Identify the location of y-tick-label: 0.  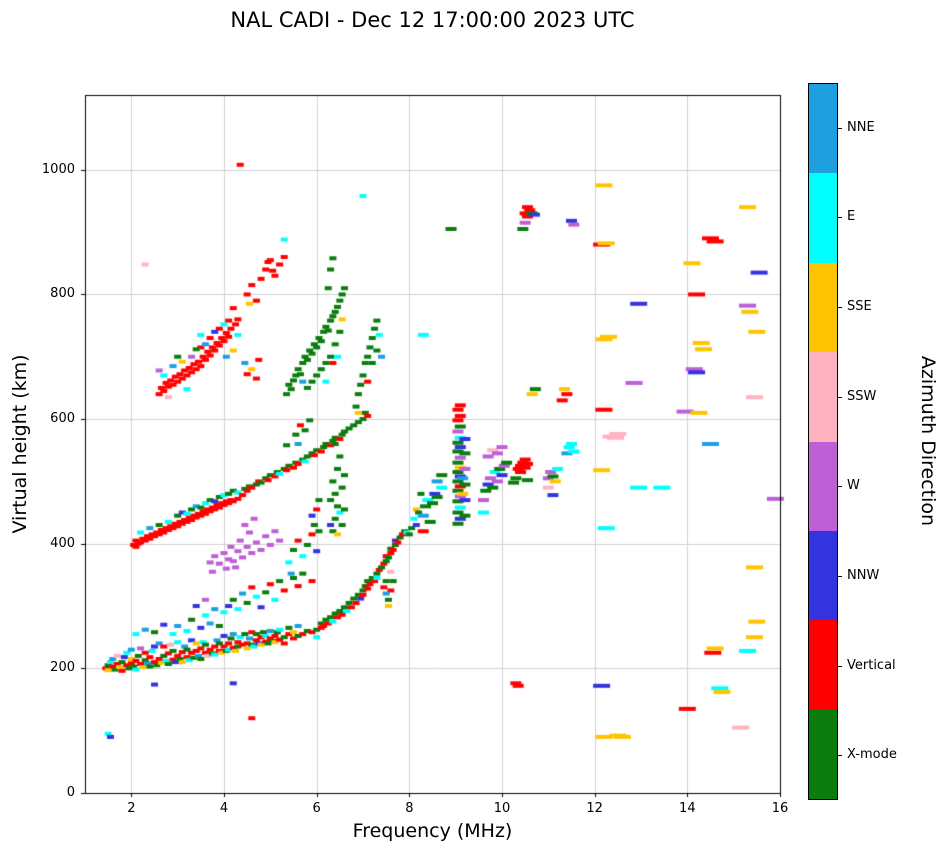
(70, 792).